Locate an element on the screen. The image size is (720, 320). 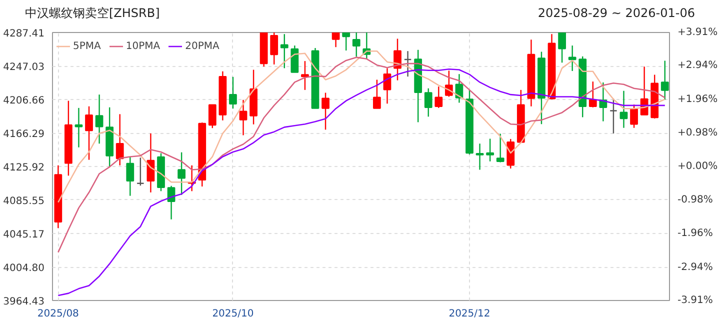
y-tick-label: 4206.66 is located at coordinates (24, 101).